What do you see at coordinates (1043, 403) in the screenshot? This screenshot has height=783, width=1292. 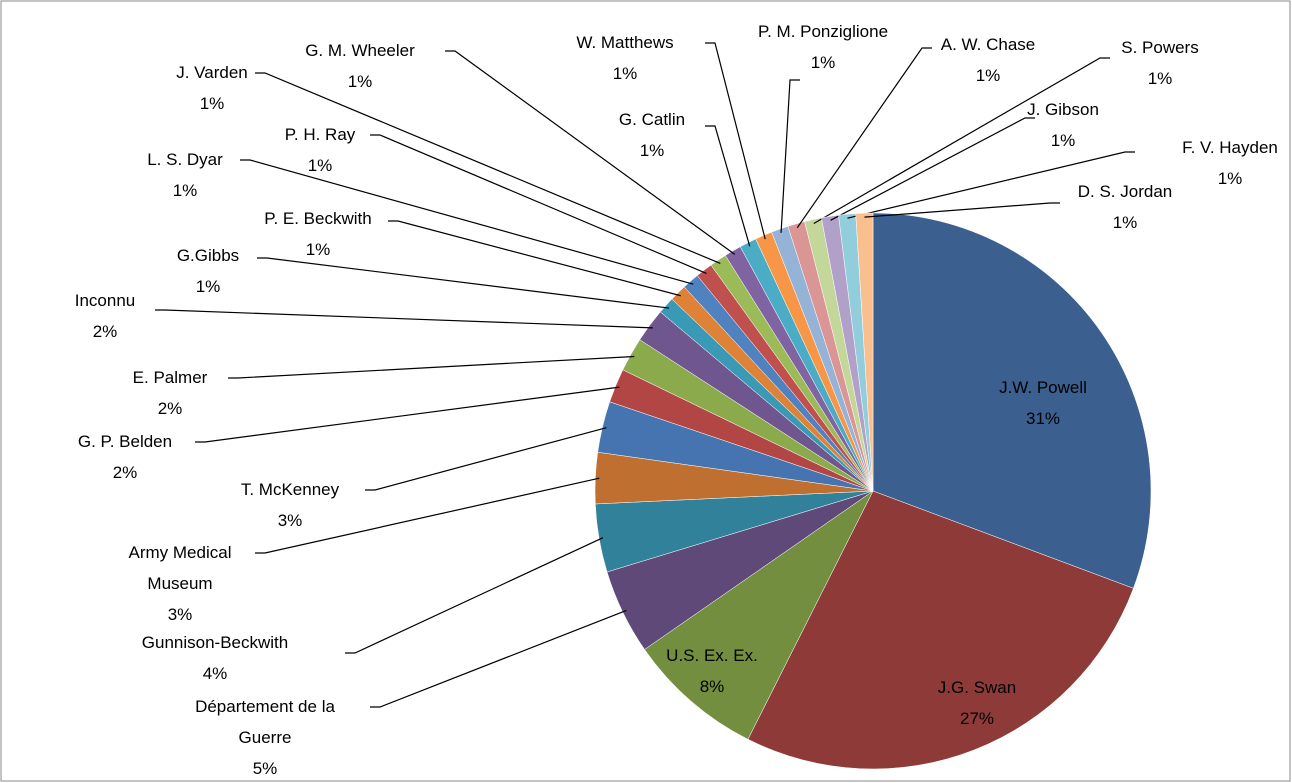 I see `slice-label: J.W. Powell 31%` at bounding box center [1043, 403].